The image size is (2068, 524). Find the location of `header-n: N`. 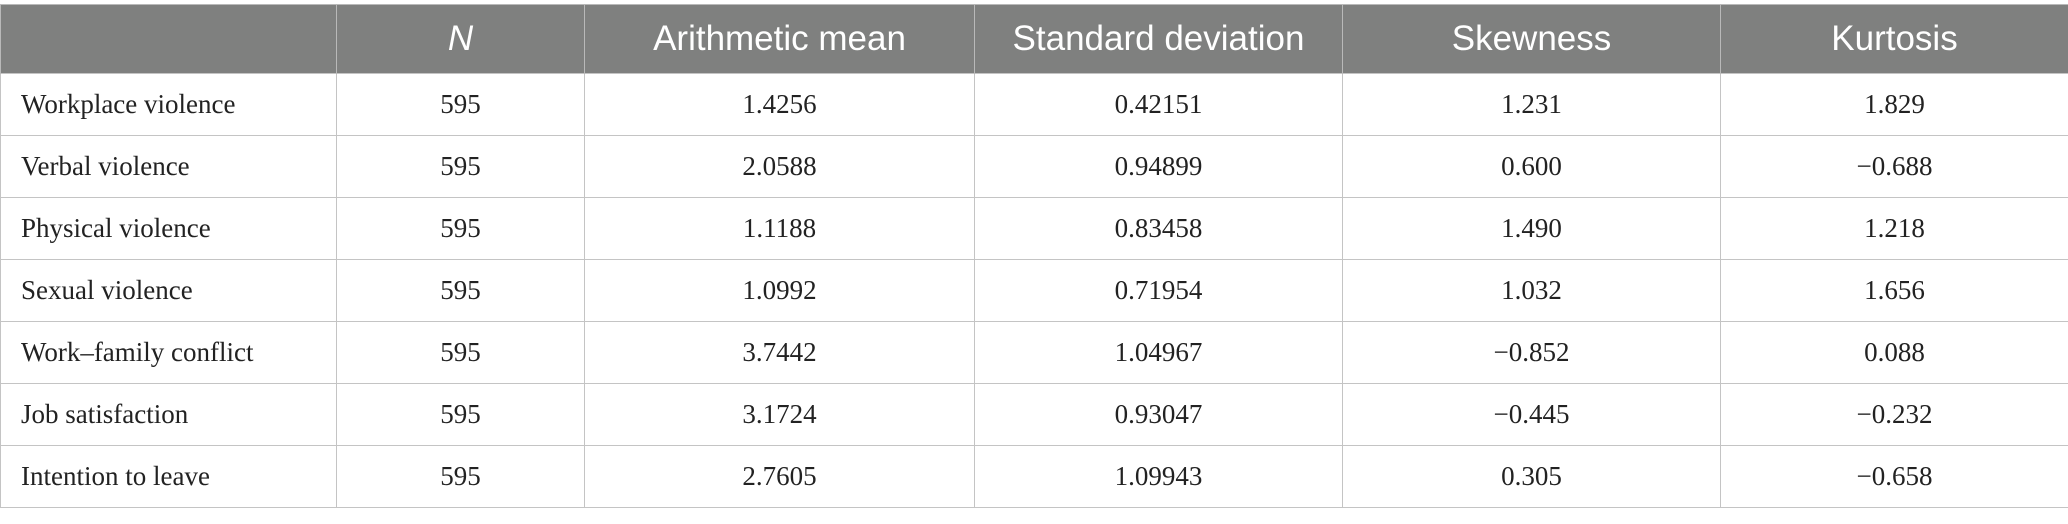

header-n: N is located at coordinates (460, 39).